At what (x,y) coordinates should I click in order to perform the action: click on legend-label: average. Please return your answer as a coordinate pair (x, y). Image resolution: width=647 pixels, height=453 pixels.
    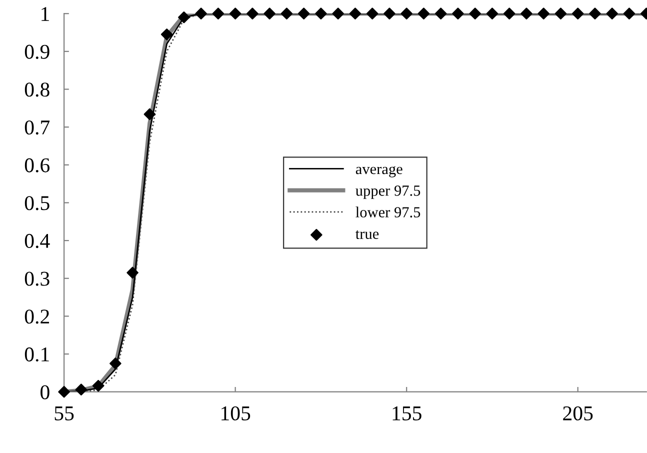
    Looking at the image, I should click on (379, 172).